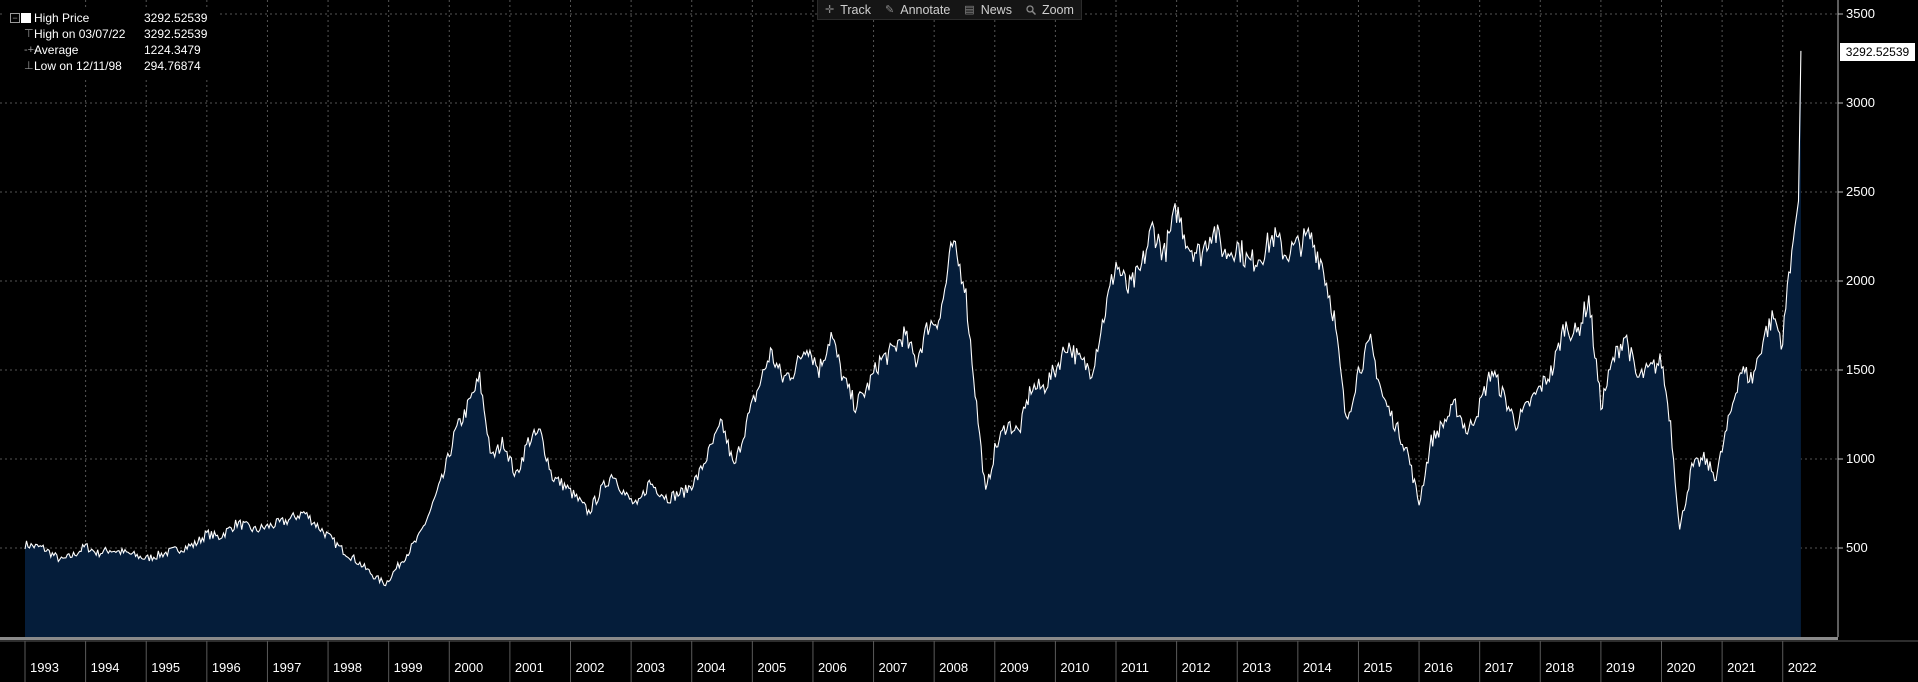  I want to click on legend-high-label: High on 03/07/22, so click(80, 34).